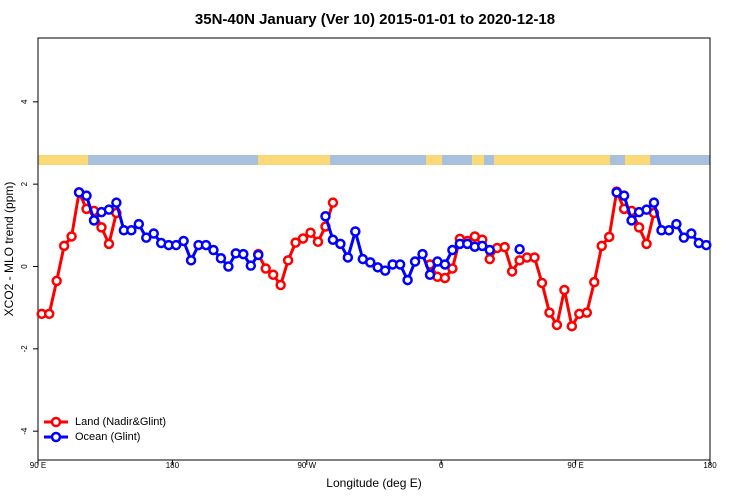  I want to click on y-axis-label: XCO2 - MLO trend (ppm), so click(9, 249).